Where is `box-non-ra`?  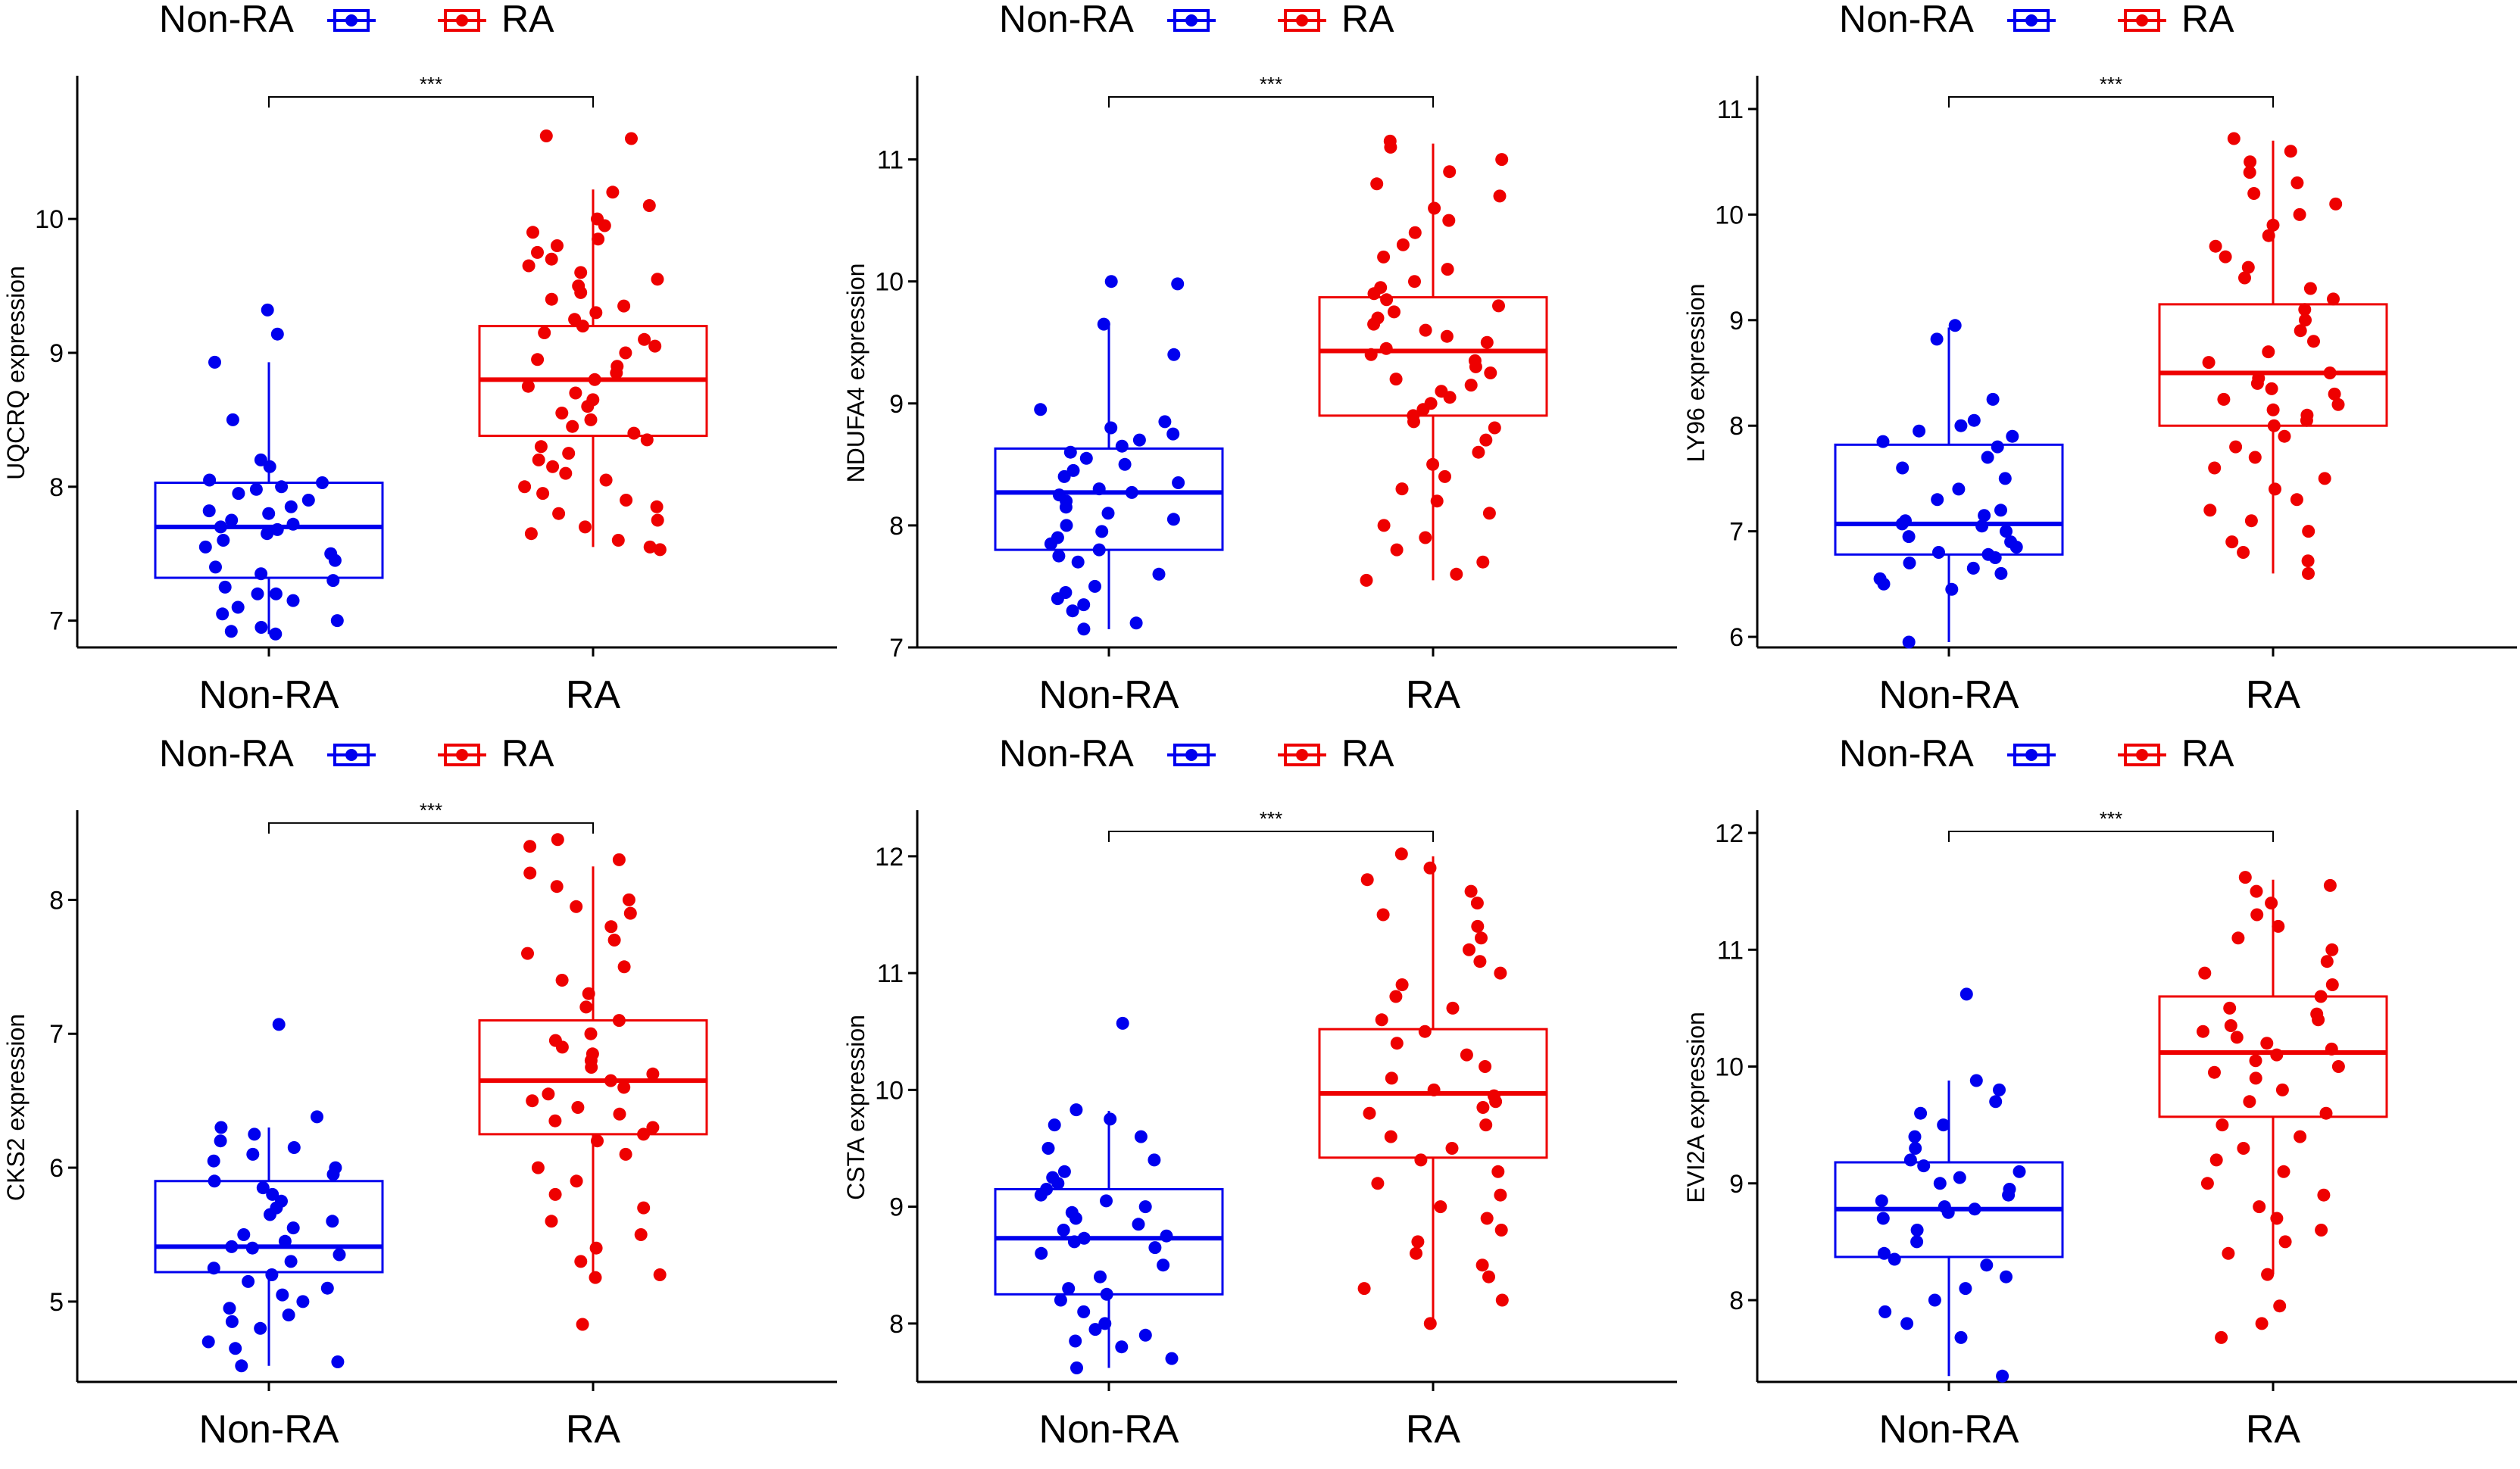 box-non-ra is located at coordinates (1949, 499).